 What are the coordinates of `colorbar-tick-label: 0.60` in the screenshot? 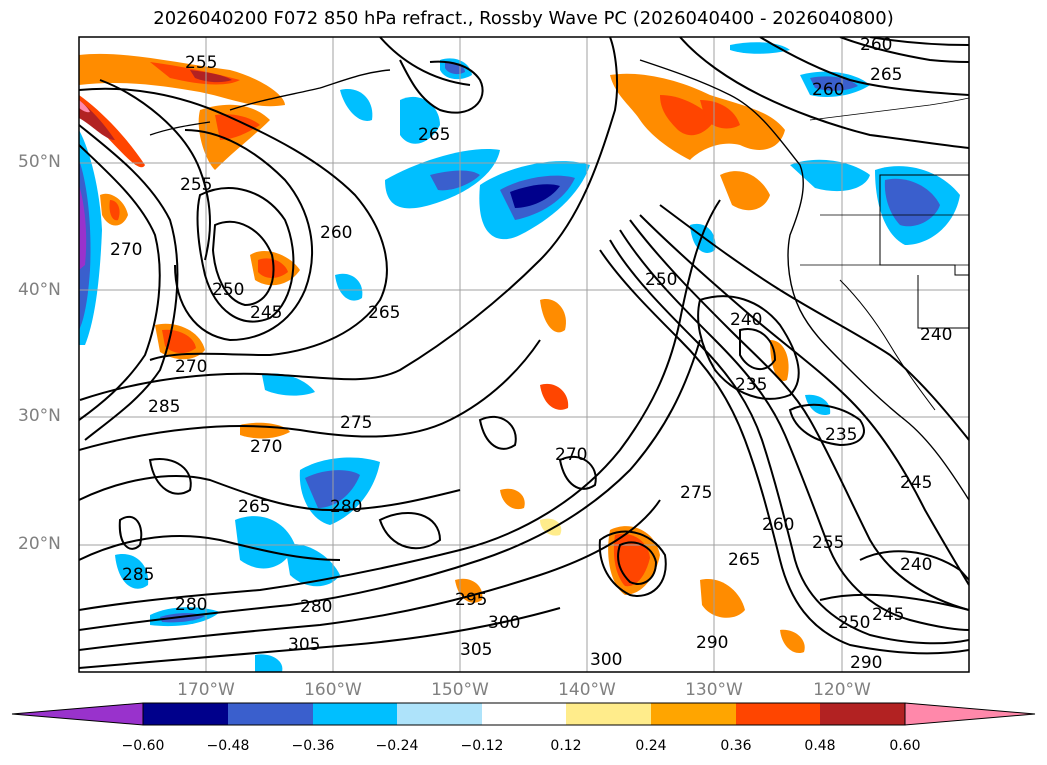 It's located at (905, 746).